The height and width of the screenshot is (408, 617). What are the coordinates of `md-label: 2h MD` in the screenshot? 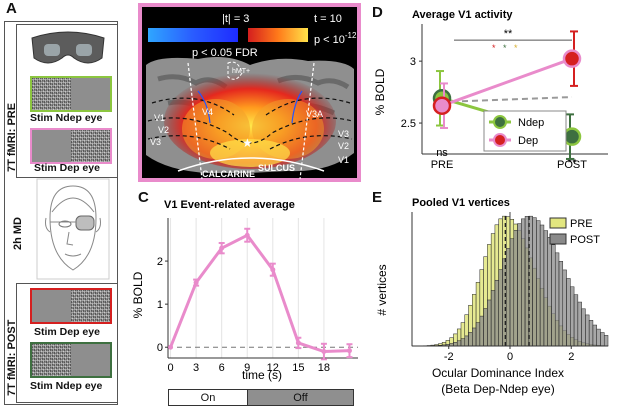 It's located at (18, 233).